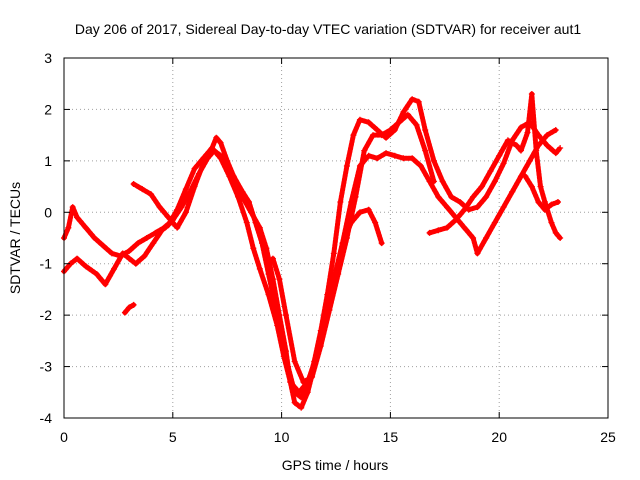  I want to click on x-tick-label: 25, so click(608, 437).